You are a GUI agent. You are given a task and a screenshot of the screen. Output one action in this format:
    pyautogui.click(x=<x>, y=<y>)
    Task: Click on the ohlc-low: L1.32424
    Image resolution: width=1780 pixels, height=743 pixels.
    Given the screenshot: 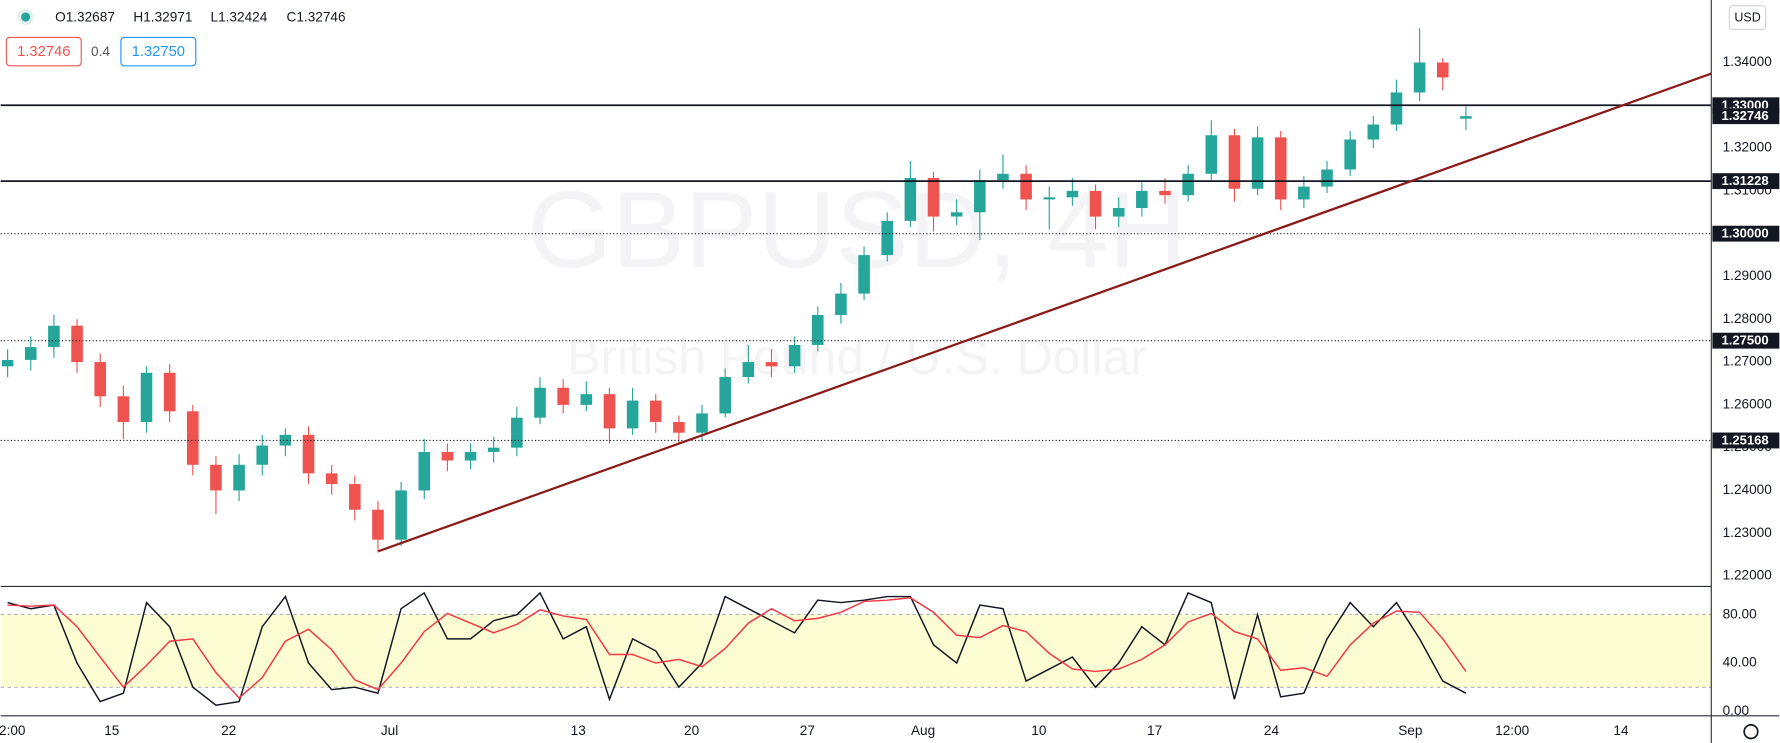 What is the action you would take?
    pyautogui.click(x=239, y=17)
    